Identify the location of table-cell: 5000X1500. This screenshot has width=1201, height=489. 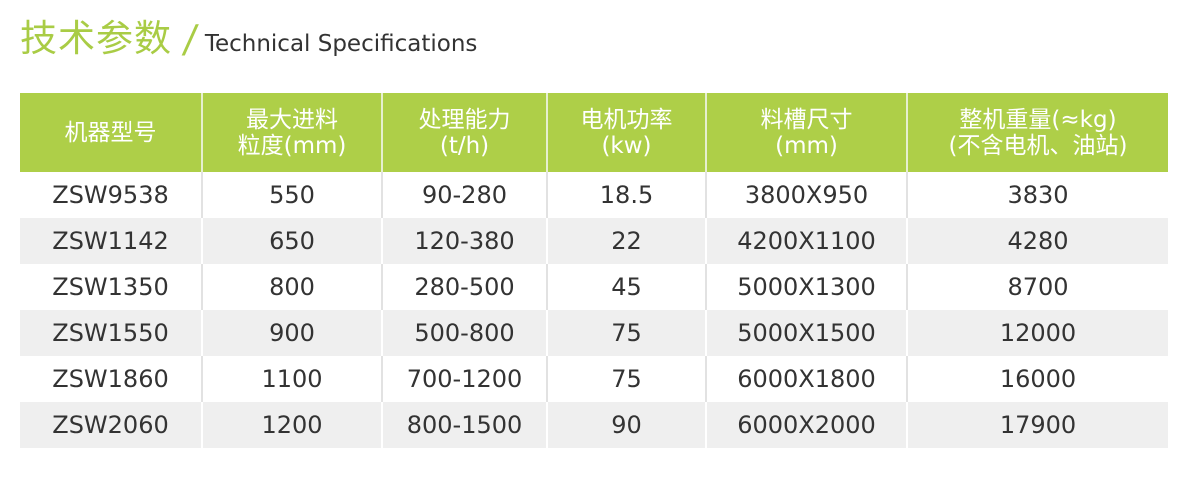
(807, 333).